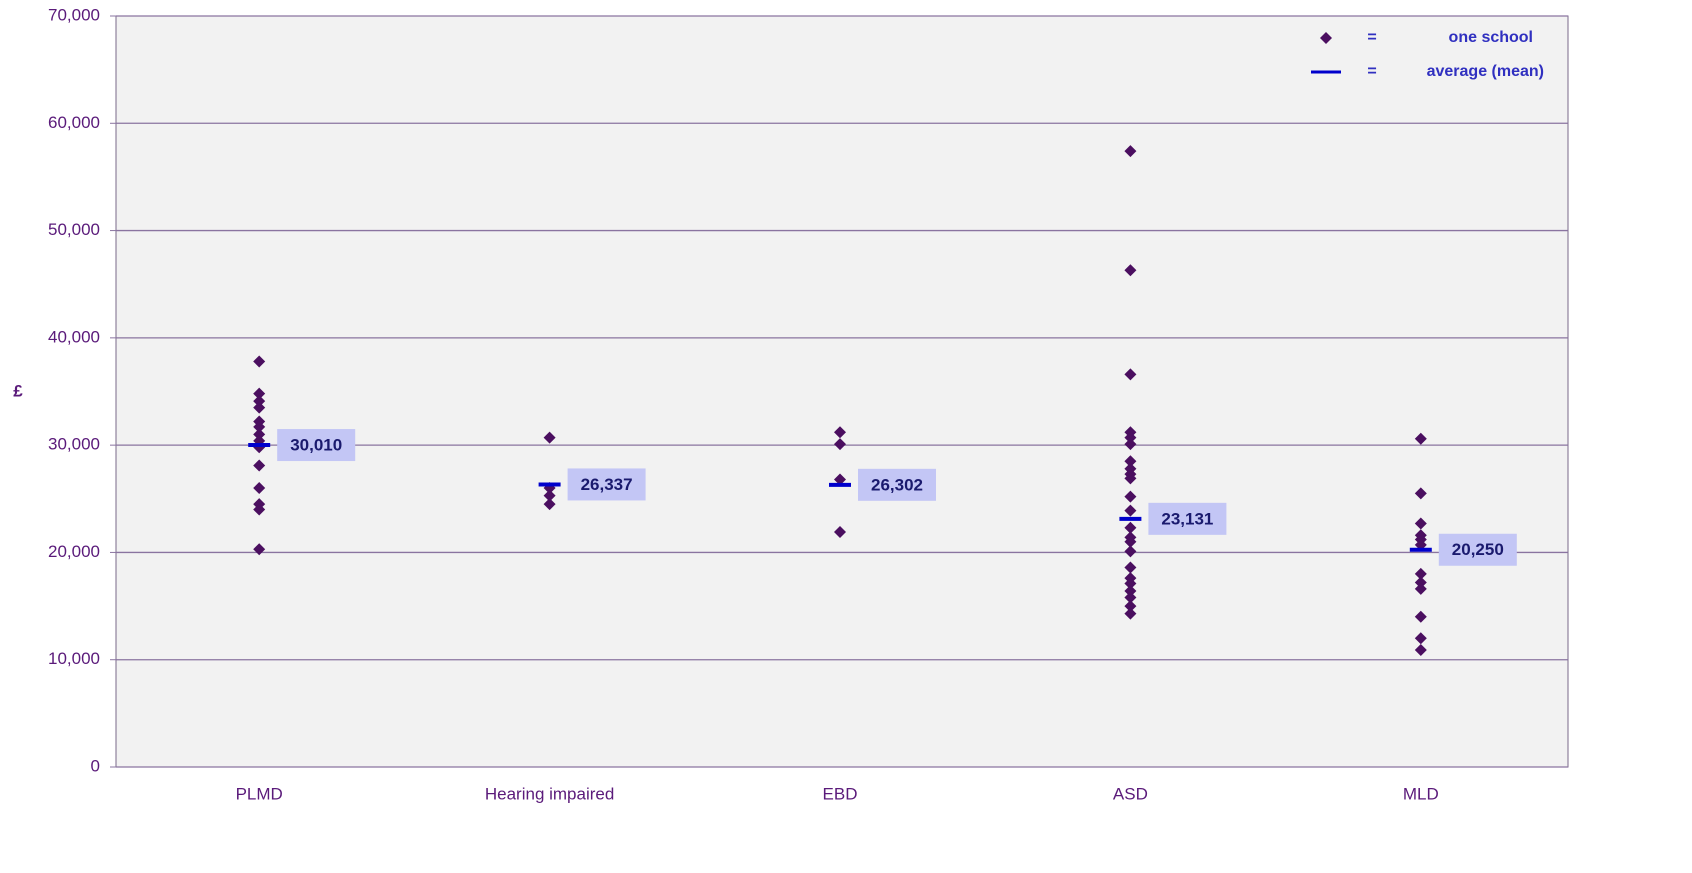 Image resolution: width=1692 pixels, height=873 pixels. Describe the element at coordinates (74, 336) in the screenshot. I see `y-tick-label: 40,000` at that location.